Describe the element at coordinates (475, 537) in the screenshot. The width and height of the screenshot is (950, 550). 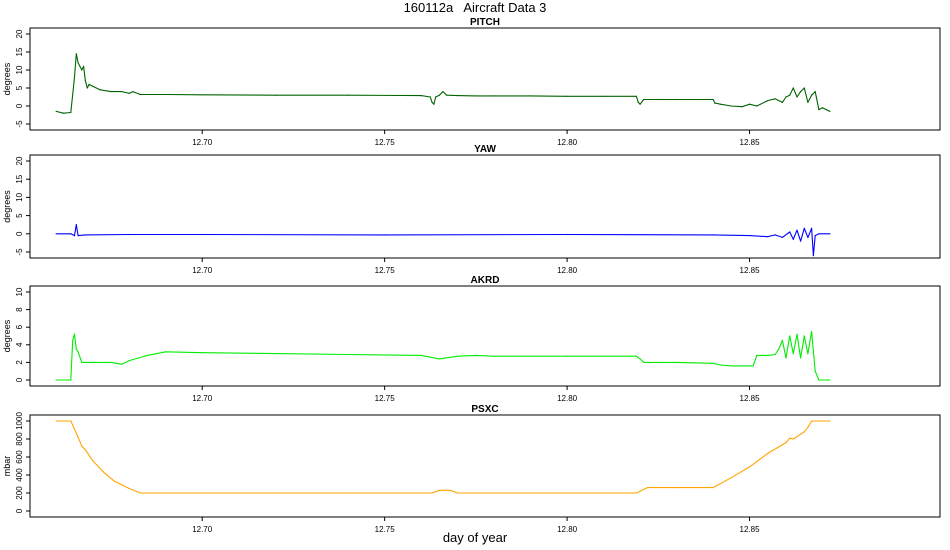
I see `x-axis-title: day of year` at that location.